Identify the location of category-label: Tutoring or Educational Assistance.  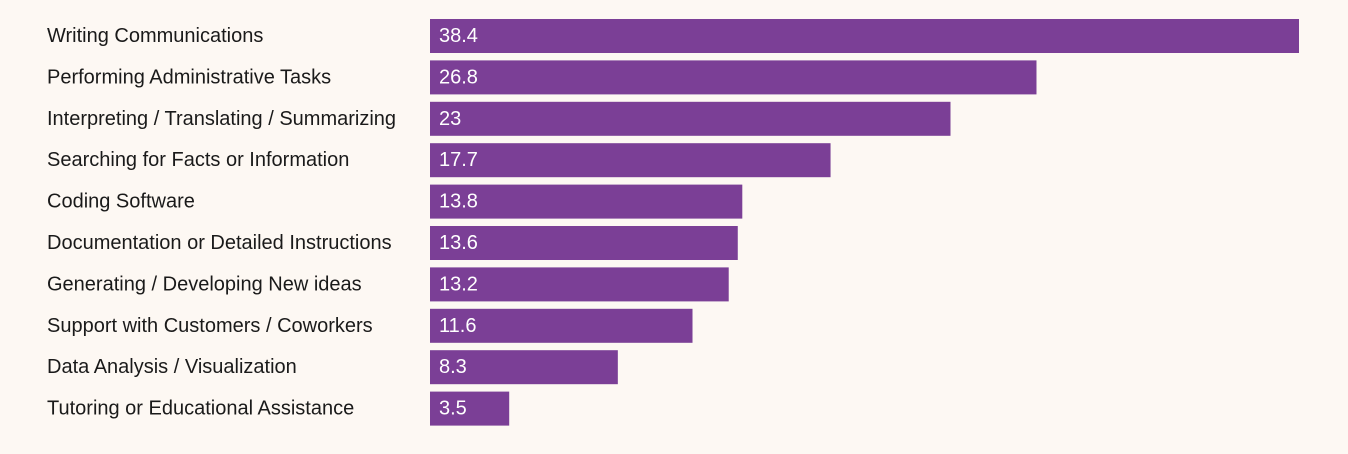
(200, 409).